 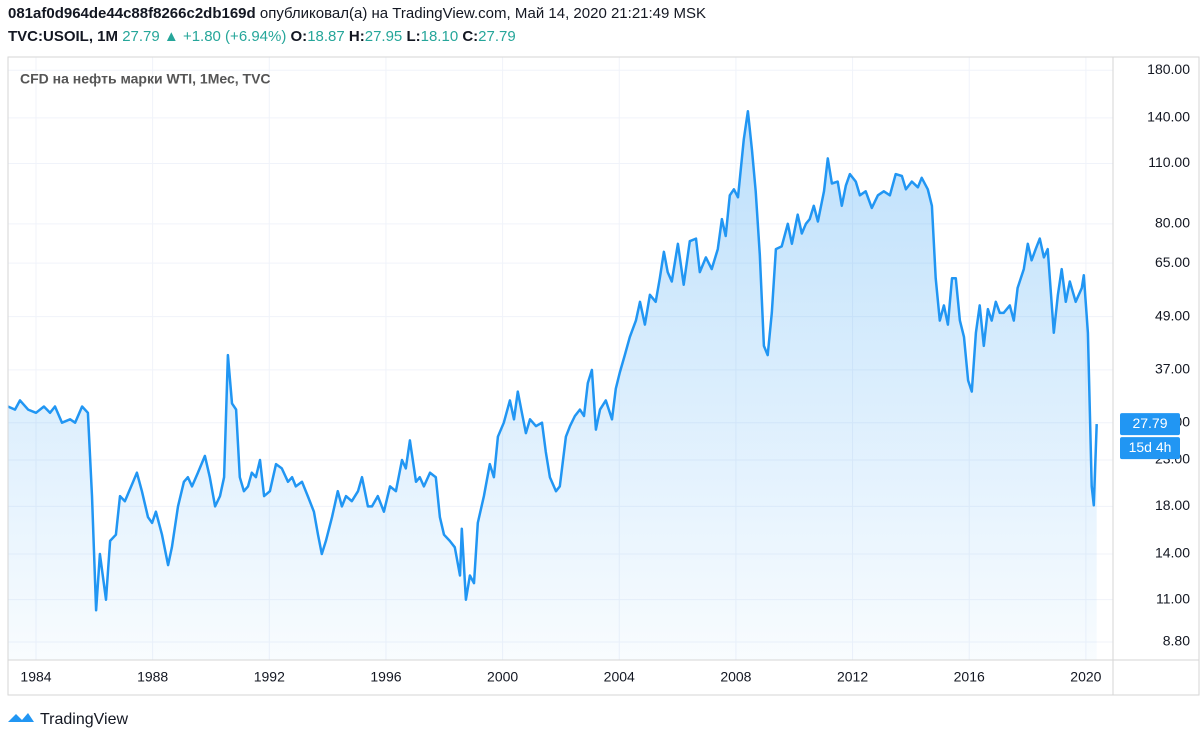 What do you see at coordinates (326, 36) in the screenshot?
I see `open: 18.87` at bounding box center [326, 36].